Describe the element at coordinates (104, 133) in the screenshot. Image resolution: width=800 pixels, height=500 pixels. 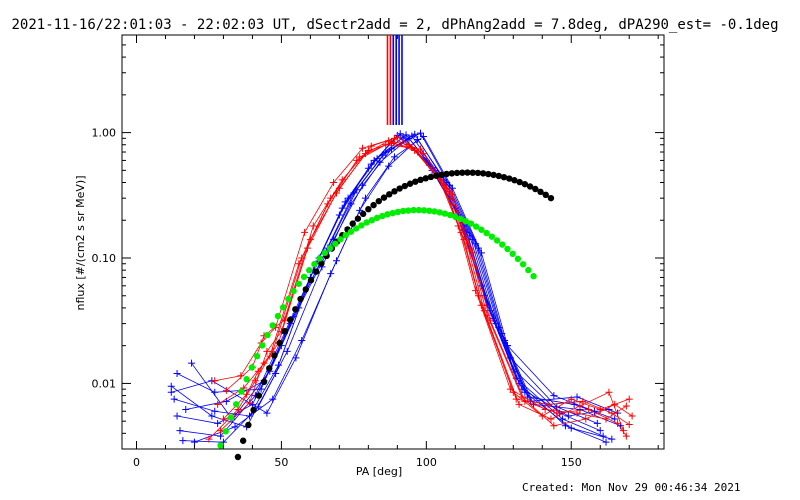
I see `y-tick-label: 1.00` at that location.